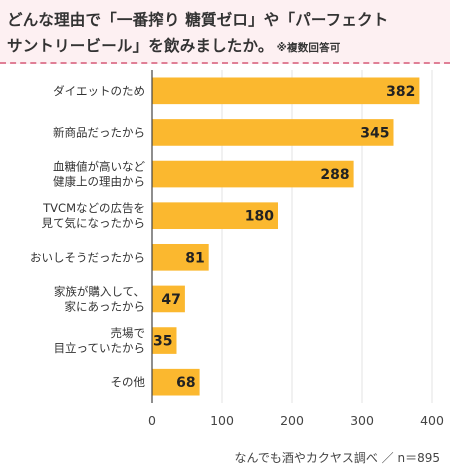 The height and width of the screenshot is (467, 450). Describe the element at coordinates (198, 20) in the screenshot. I see `chart-title-line-1: どんな理由で「一番搾り 糖質ゼロ」や「パーフェクト` at that location.